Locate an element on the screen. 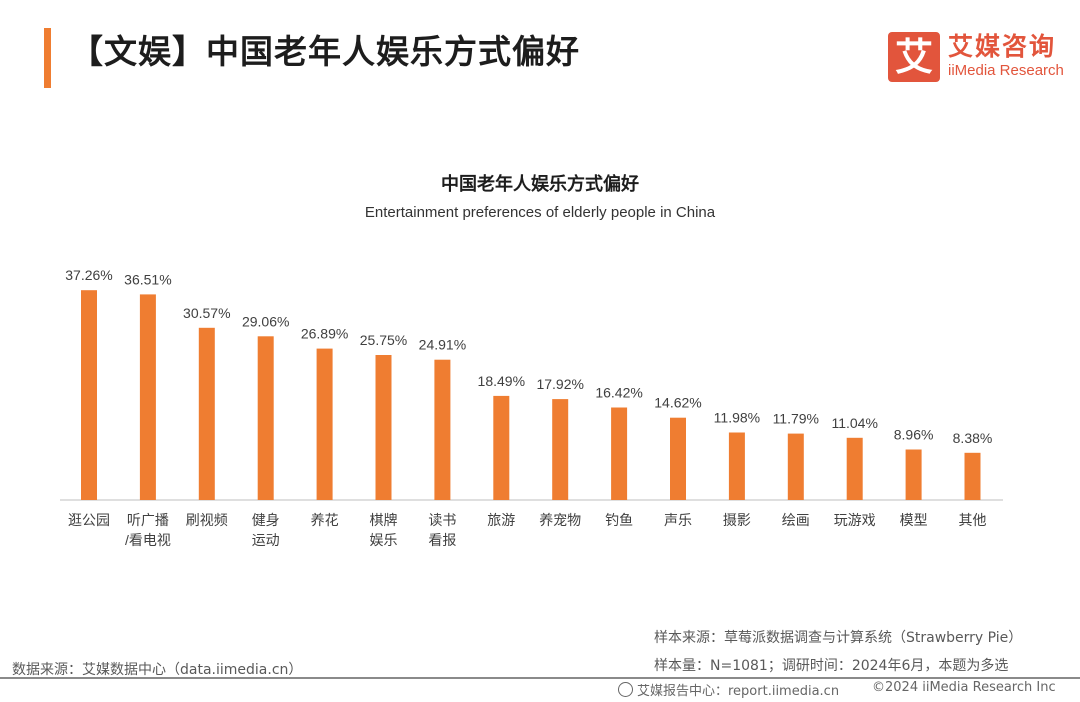  data-label: 11.79% is located at coordinates (796, 419).